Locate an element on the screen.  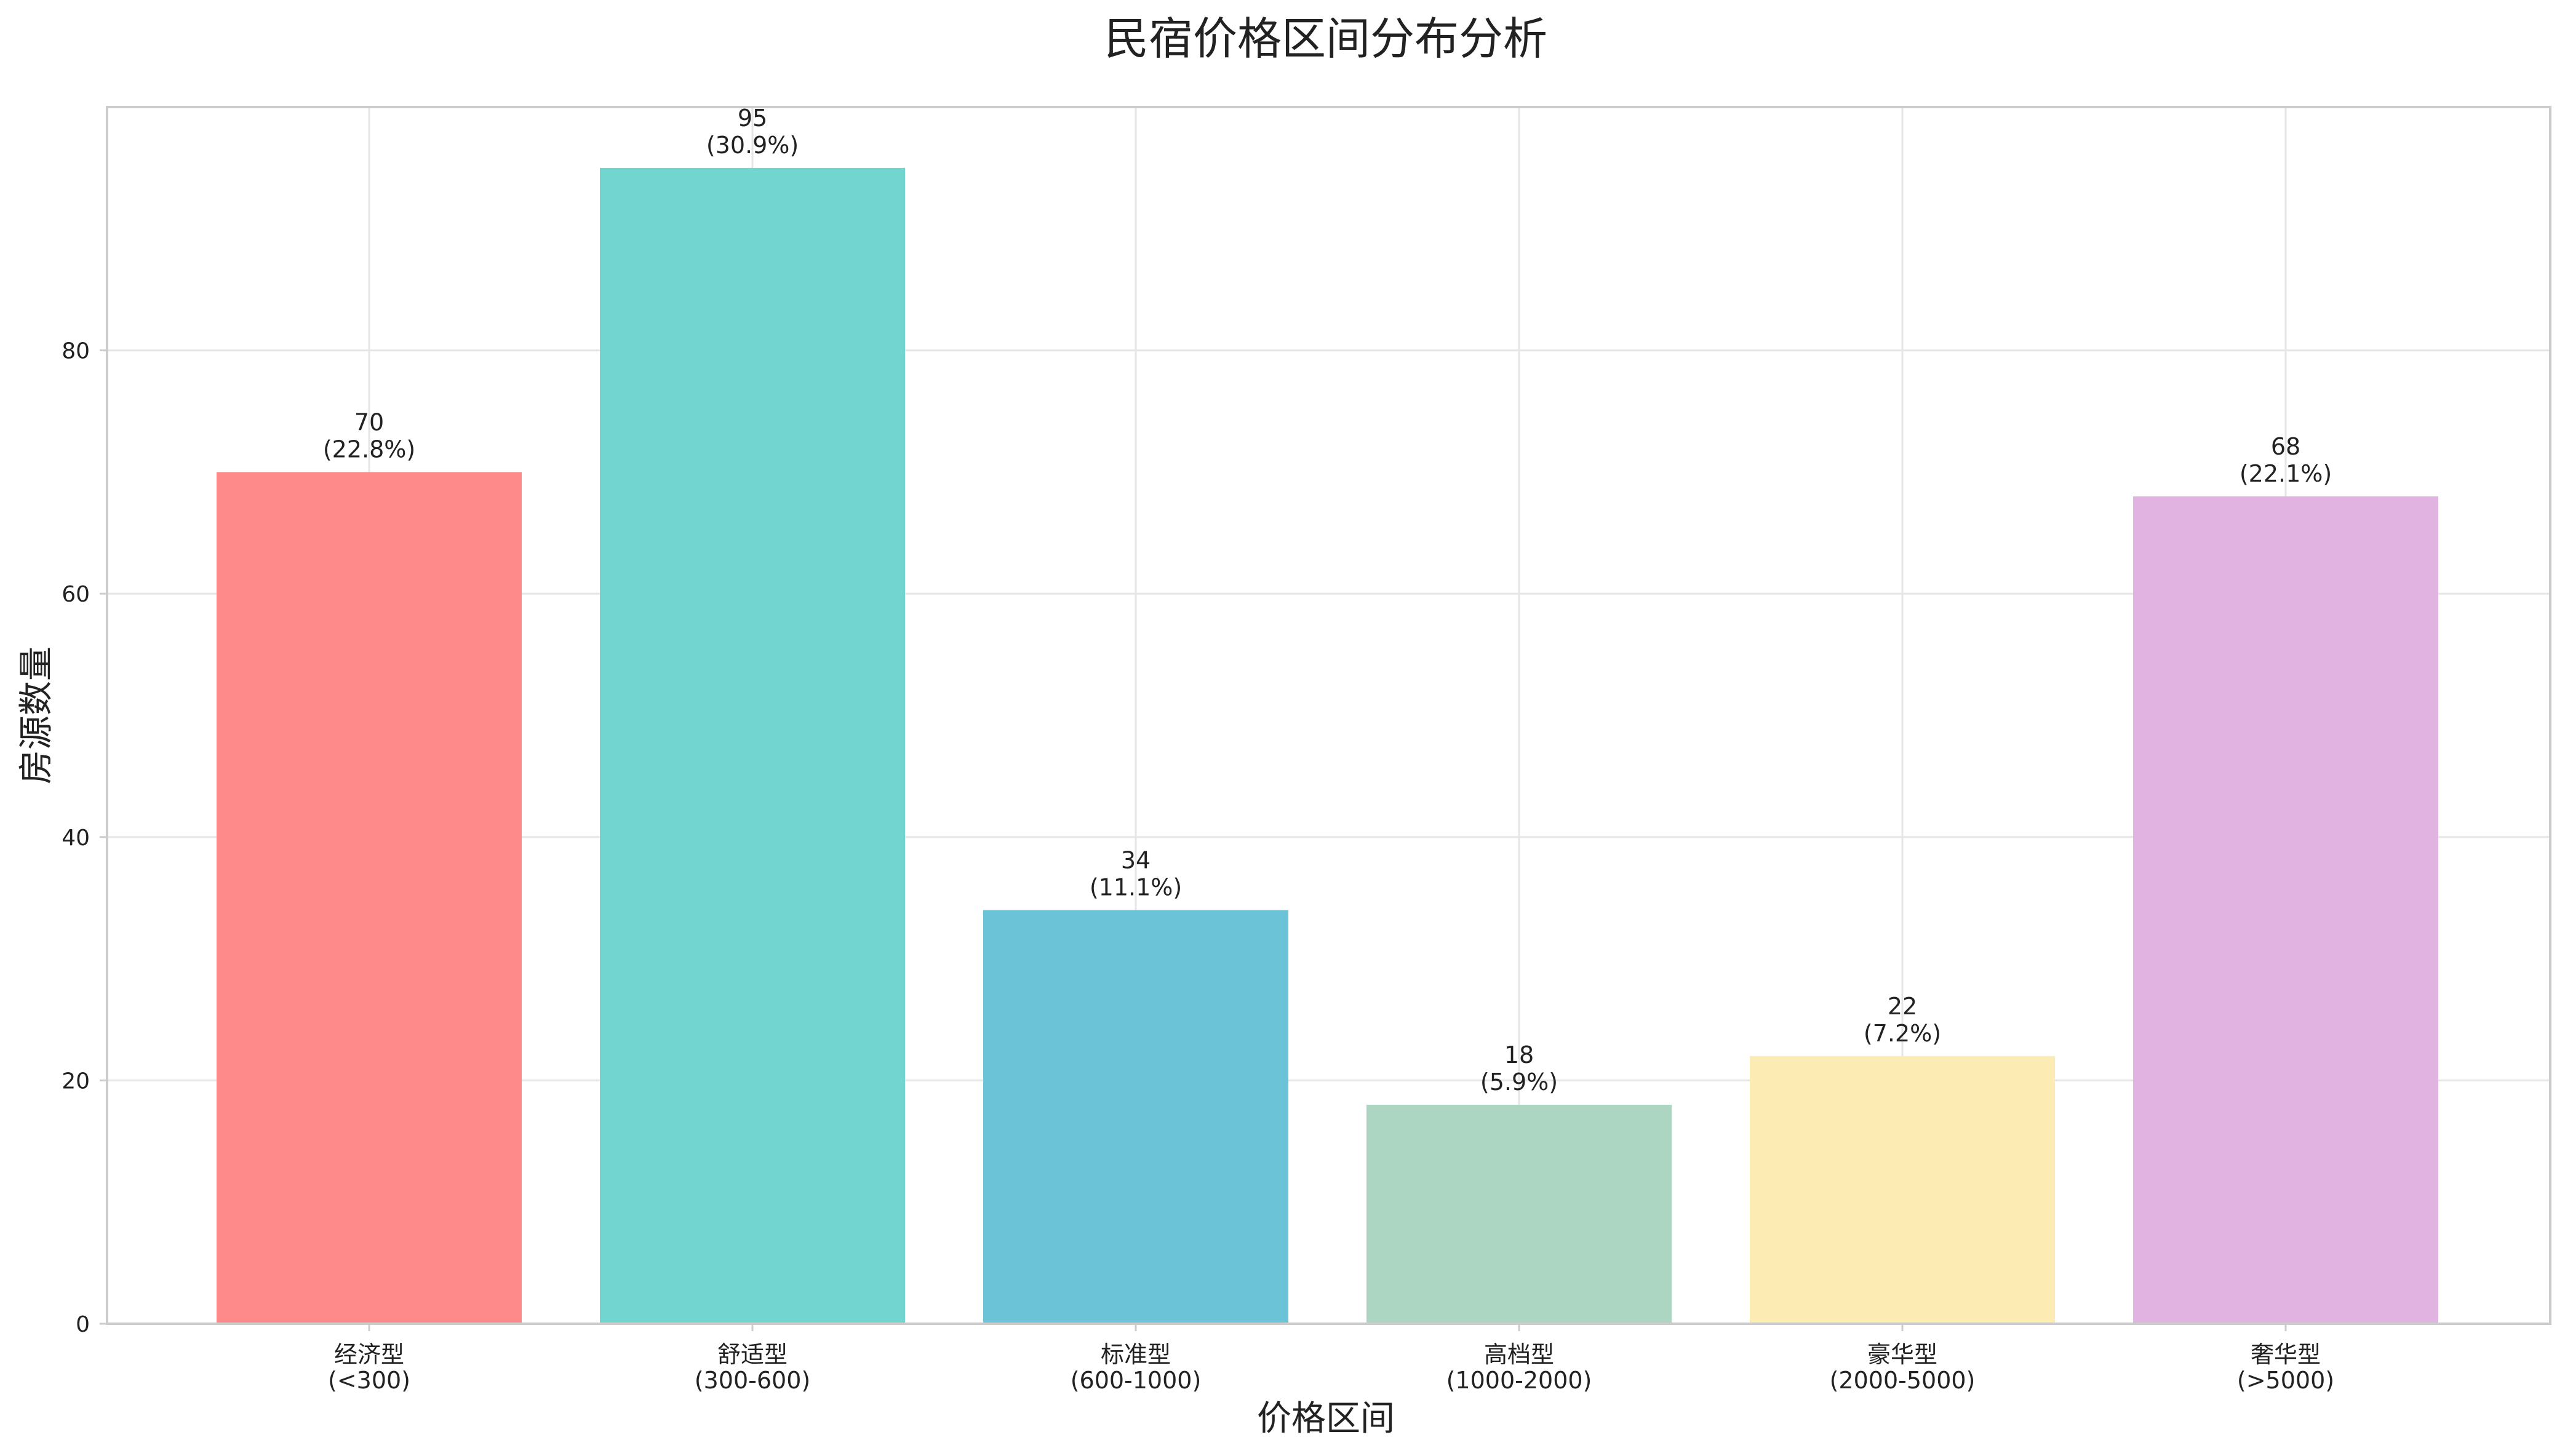
x-tick-label: 经济型 is located at coordinates (369, 1355).